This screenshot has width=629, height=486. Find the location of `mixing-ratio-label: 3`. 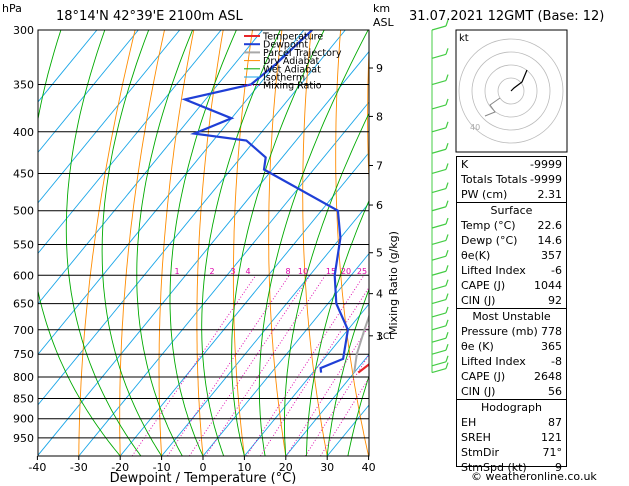

mixing-ratio-label: 3 is located at coordinates (232, 271).